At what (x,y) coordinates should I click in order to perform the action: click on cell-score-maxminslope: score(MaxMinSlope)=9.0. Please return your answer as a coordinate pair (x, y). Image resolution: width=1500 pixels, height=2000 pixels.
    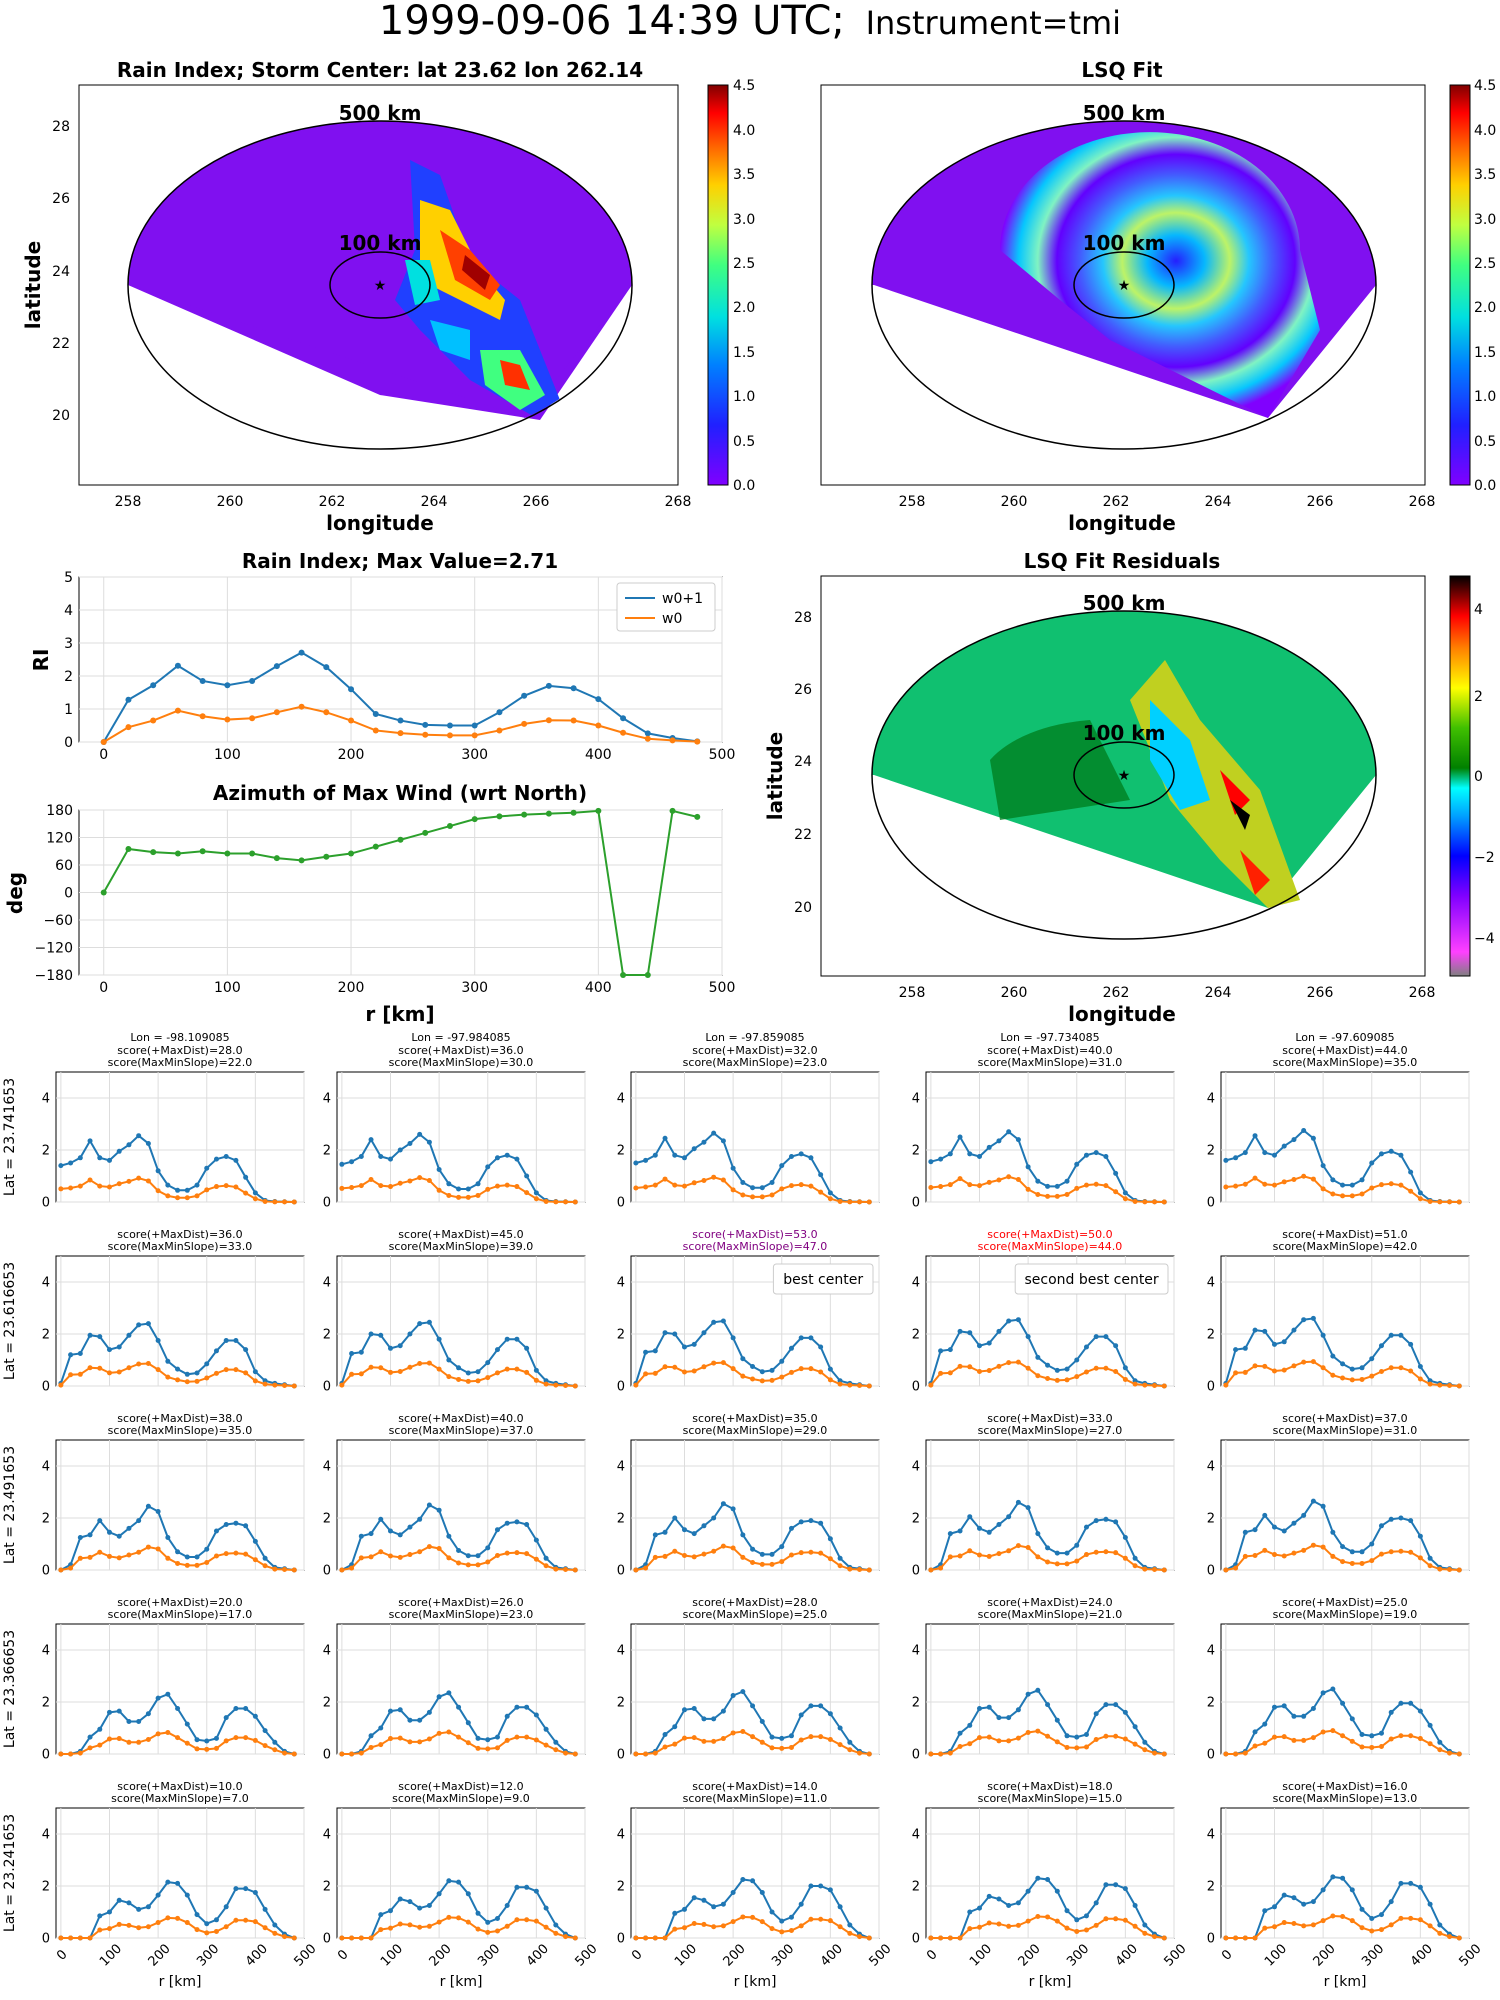
    Looking at the image, I should click on (461, 1798).